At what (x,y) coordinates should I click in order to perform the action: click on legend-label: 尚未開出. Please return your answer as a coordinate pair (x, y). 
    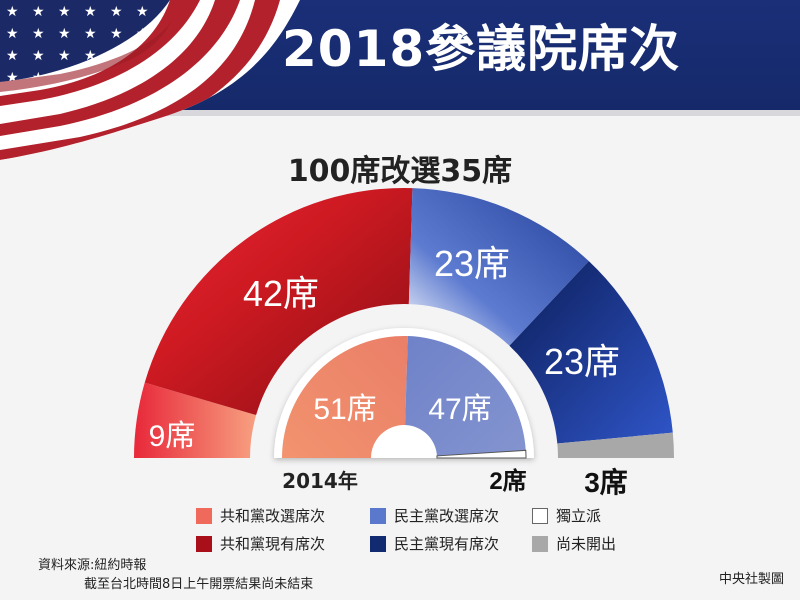
    Looking at the image, I should click on (586, 544).